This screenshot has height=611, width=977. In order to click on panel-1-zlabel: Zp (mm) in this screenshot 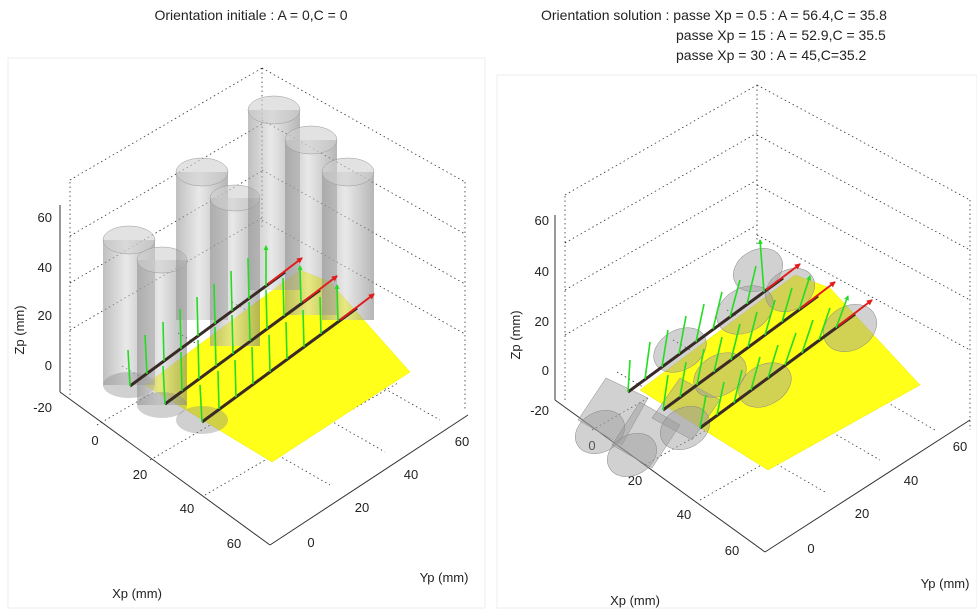, I will do `click(19, 329)`.